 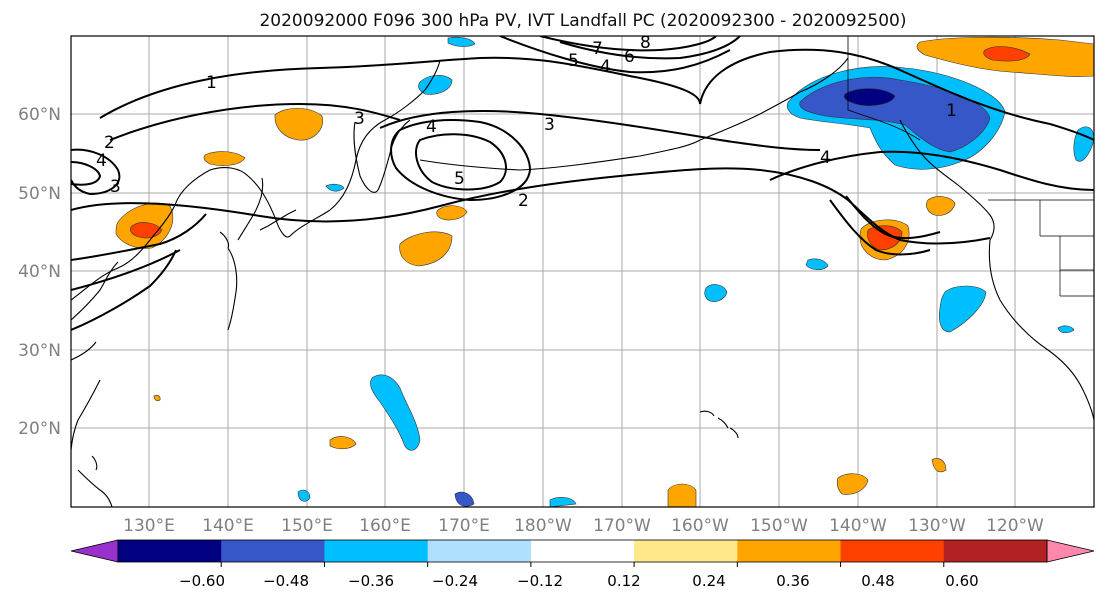 I want to click on asia-coast, so click(x=256, y=180).